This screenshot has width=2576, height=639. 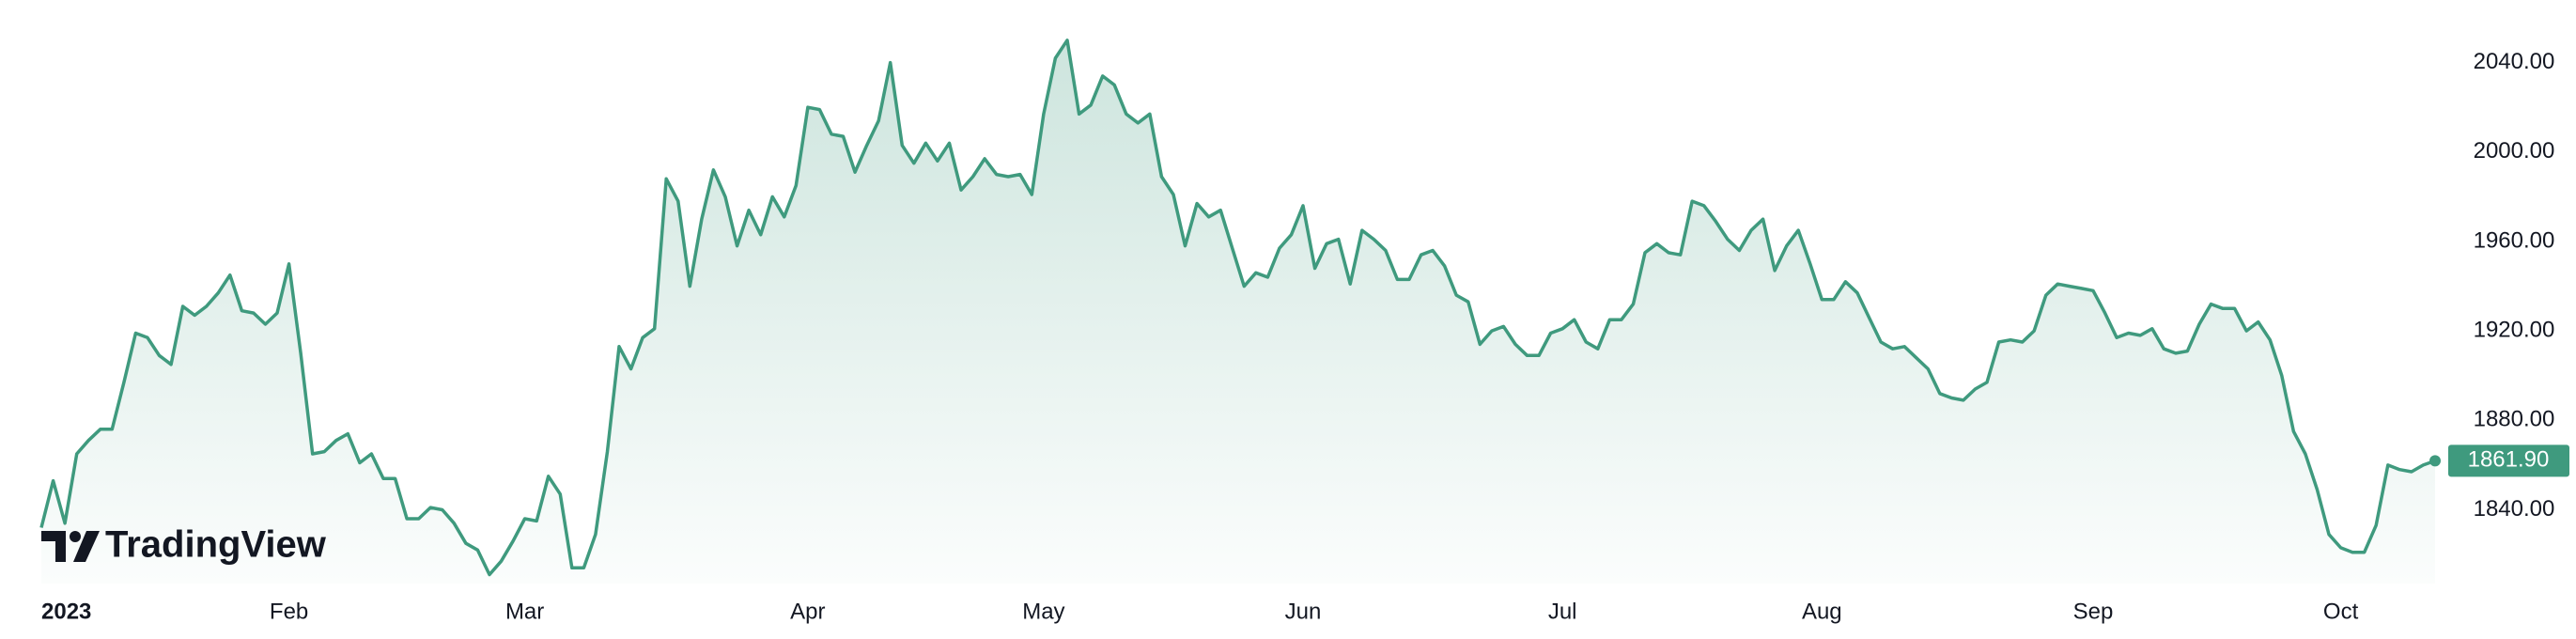 I want to click on logo: TradingView, so click(x=184, y=545).